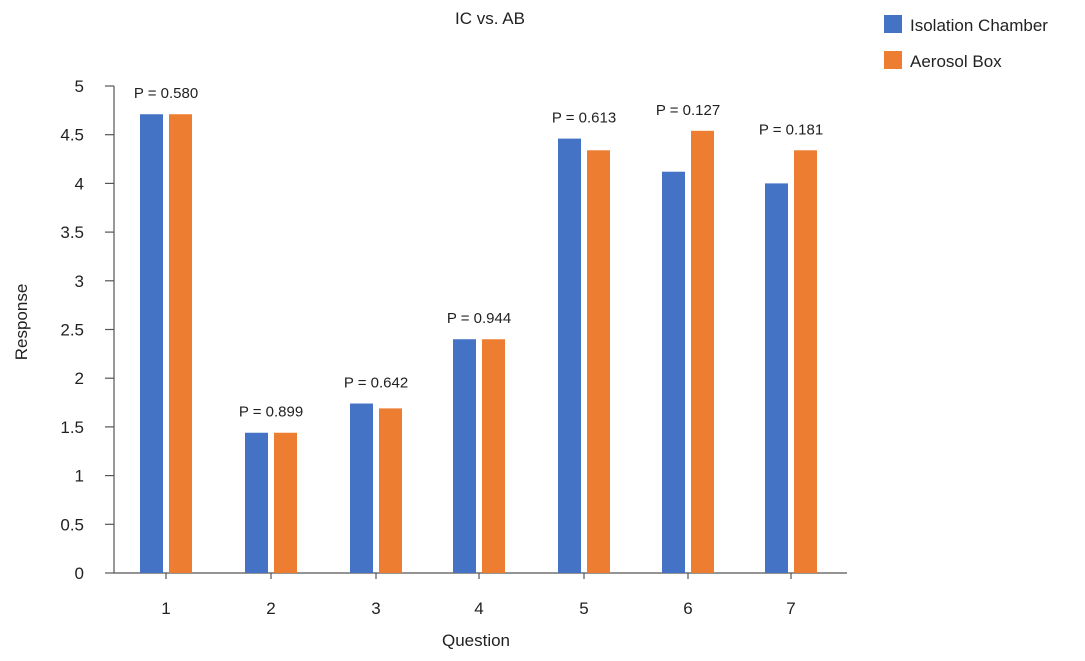  What do you see at coordinates (72, 135) in the screenshot?
I see `y-tick-label: 4.5` at bounding box center [72, 135].